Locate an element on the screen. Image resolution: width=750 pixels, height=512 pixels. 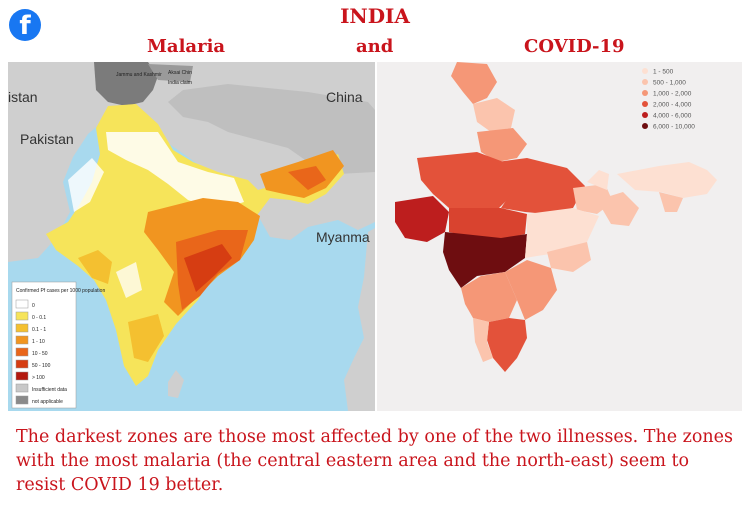
afghanistan-label: istan is located at coordinates (23, 97).